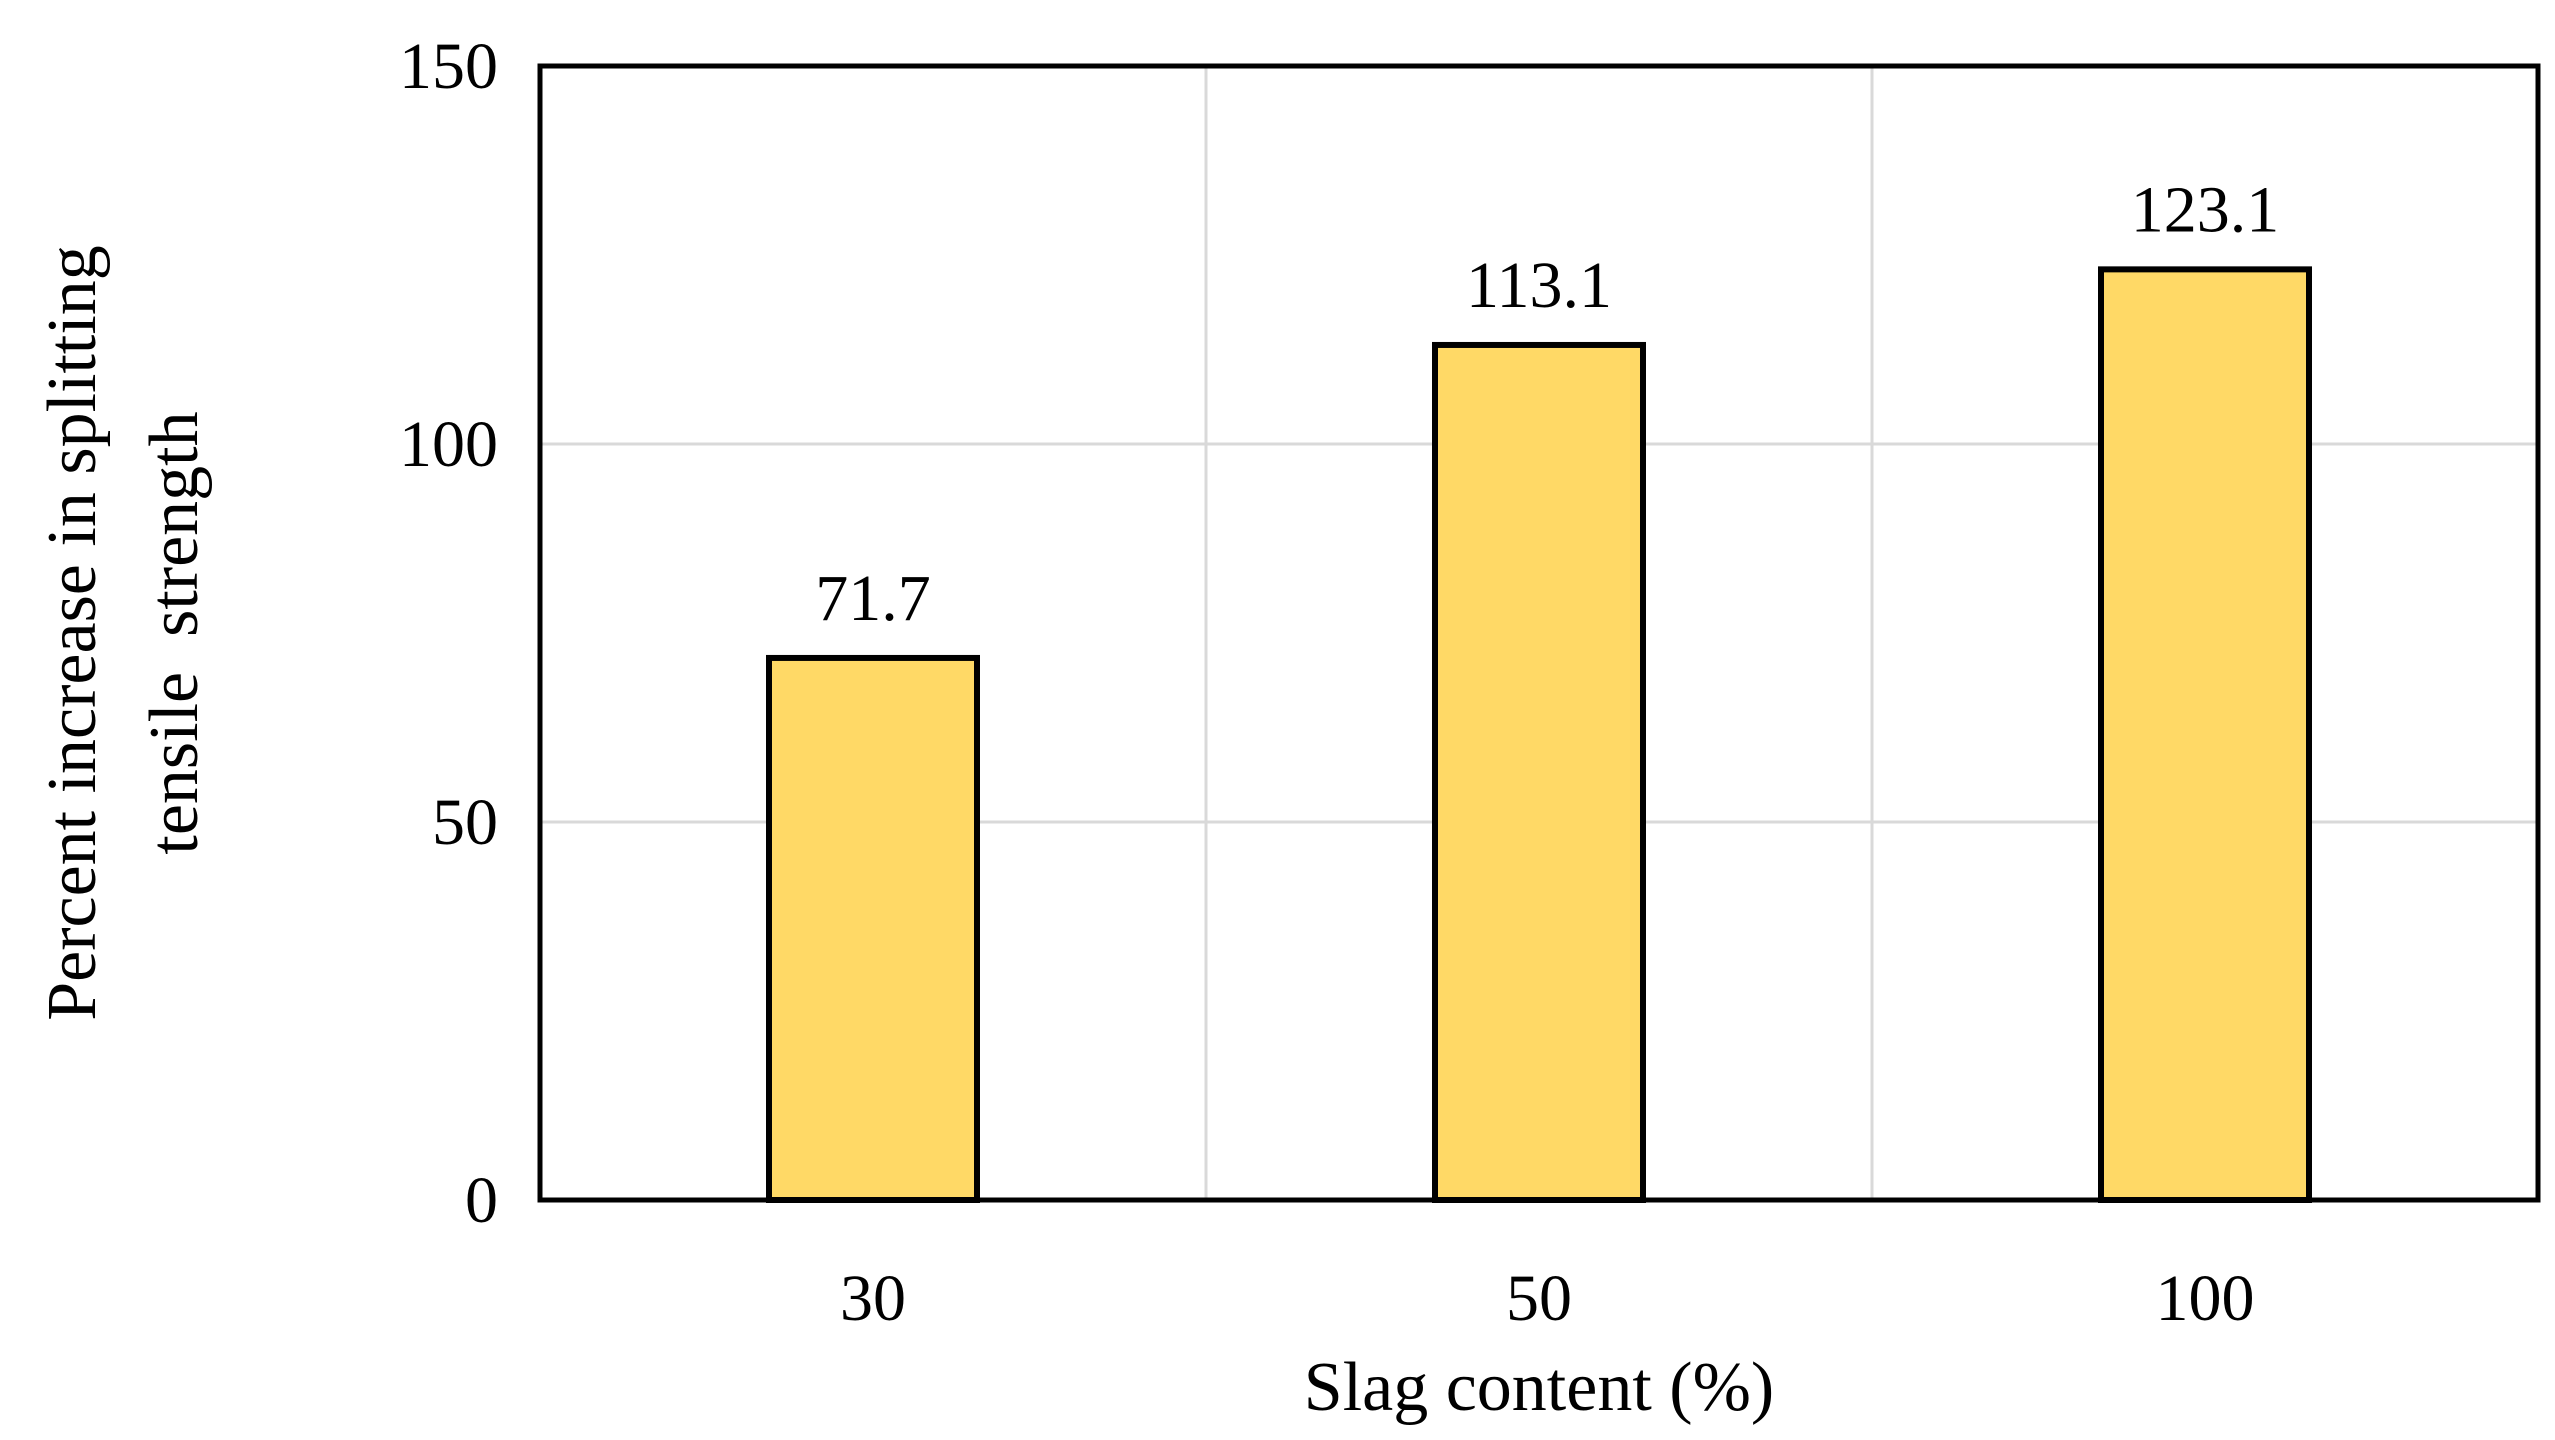 This screenshot has height=1440, width=2555. Describe the element at coordinates (1539, 1387) in the screenshot. I see `x-axis-title: Slag content (%)` at that location.